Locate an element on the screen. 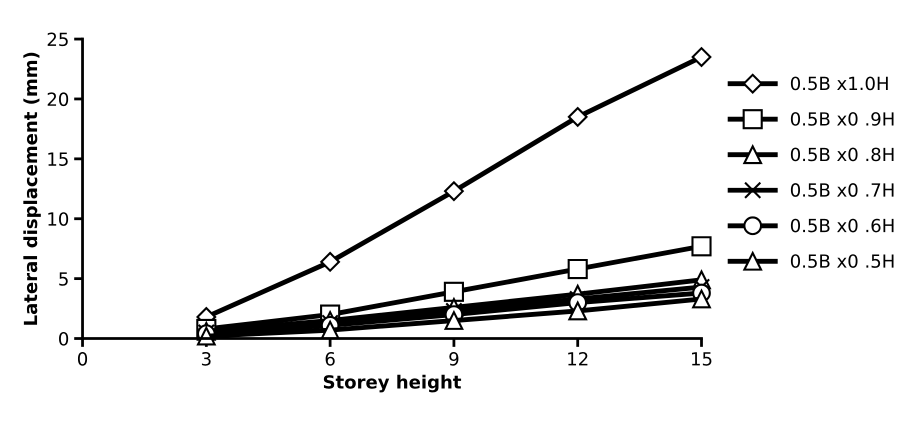 Image resolution: width=917 pixels, height=434 pixels. y-tick-label: 5 is located at coordinates (63, 279).